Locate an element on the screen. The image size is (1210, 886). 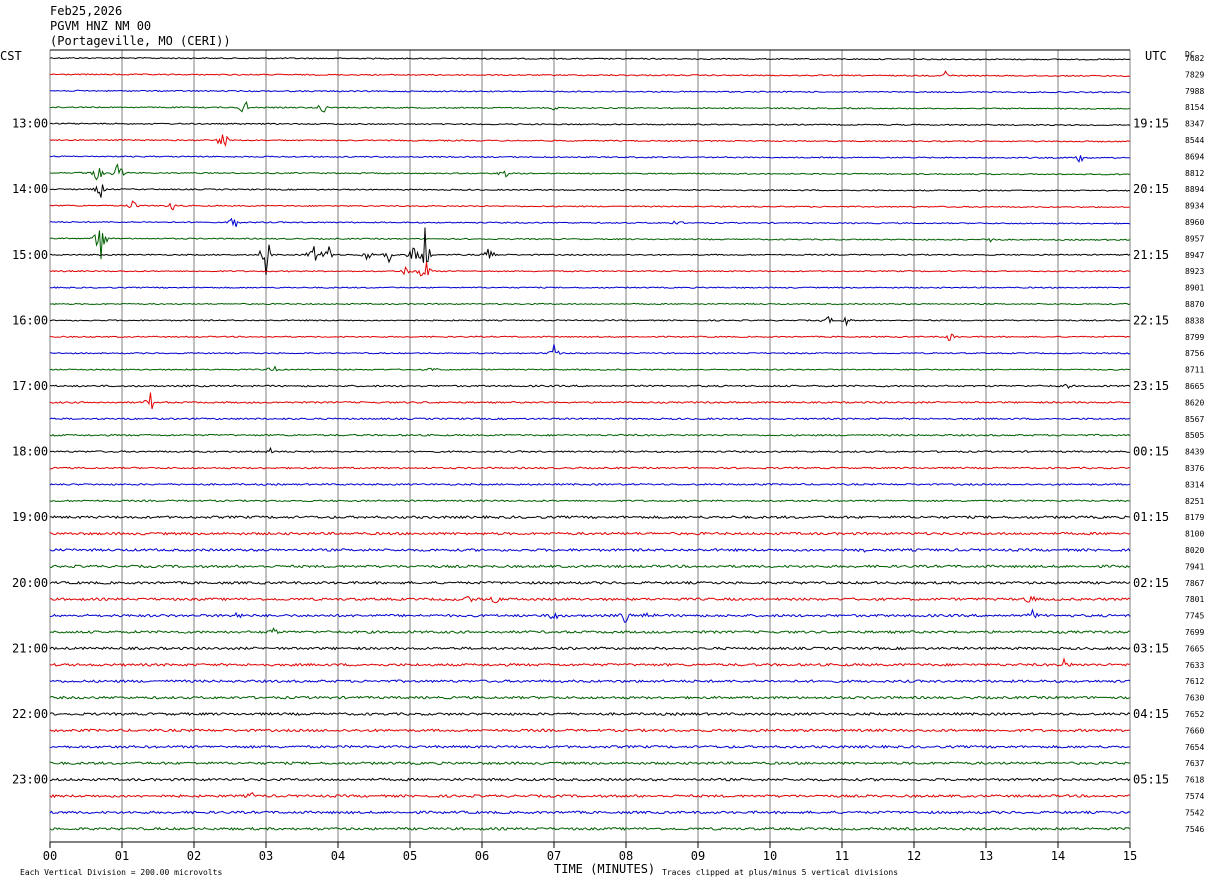
right-time-label: 05:15 is located at coordinates (1151, 780).